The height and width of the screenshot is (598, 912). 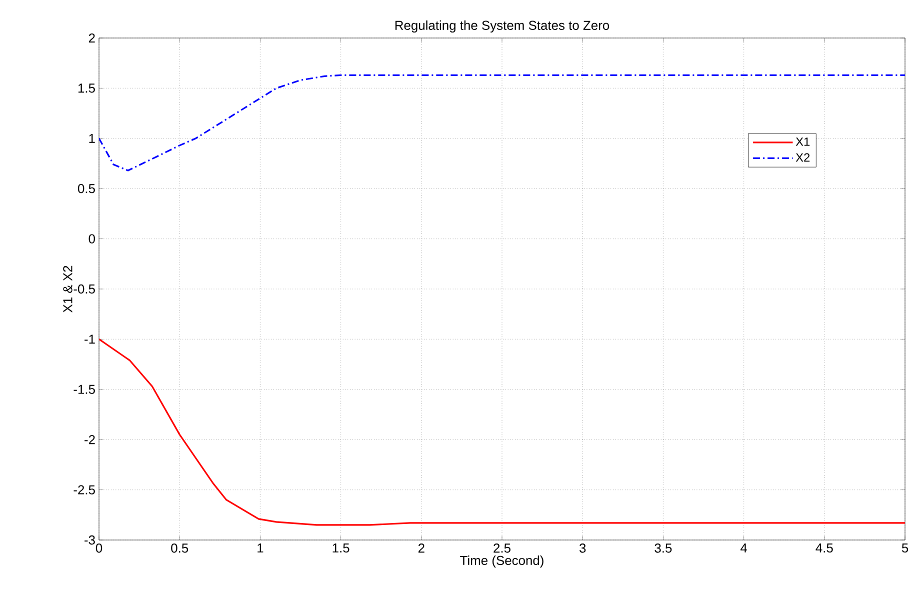 I want to click on x-tick-label: 4, so click(x=744, y=548).